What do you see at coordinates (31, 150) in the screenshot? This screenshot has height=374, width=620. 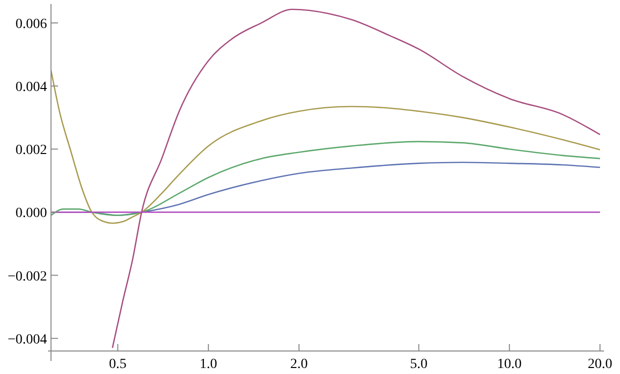 I see `y-tick-label: 0.002` at bounding box center [31, 150].